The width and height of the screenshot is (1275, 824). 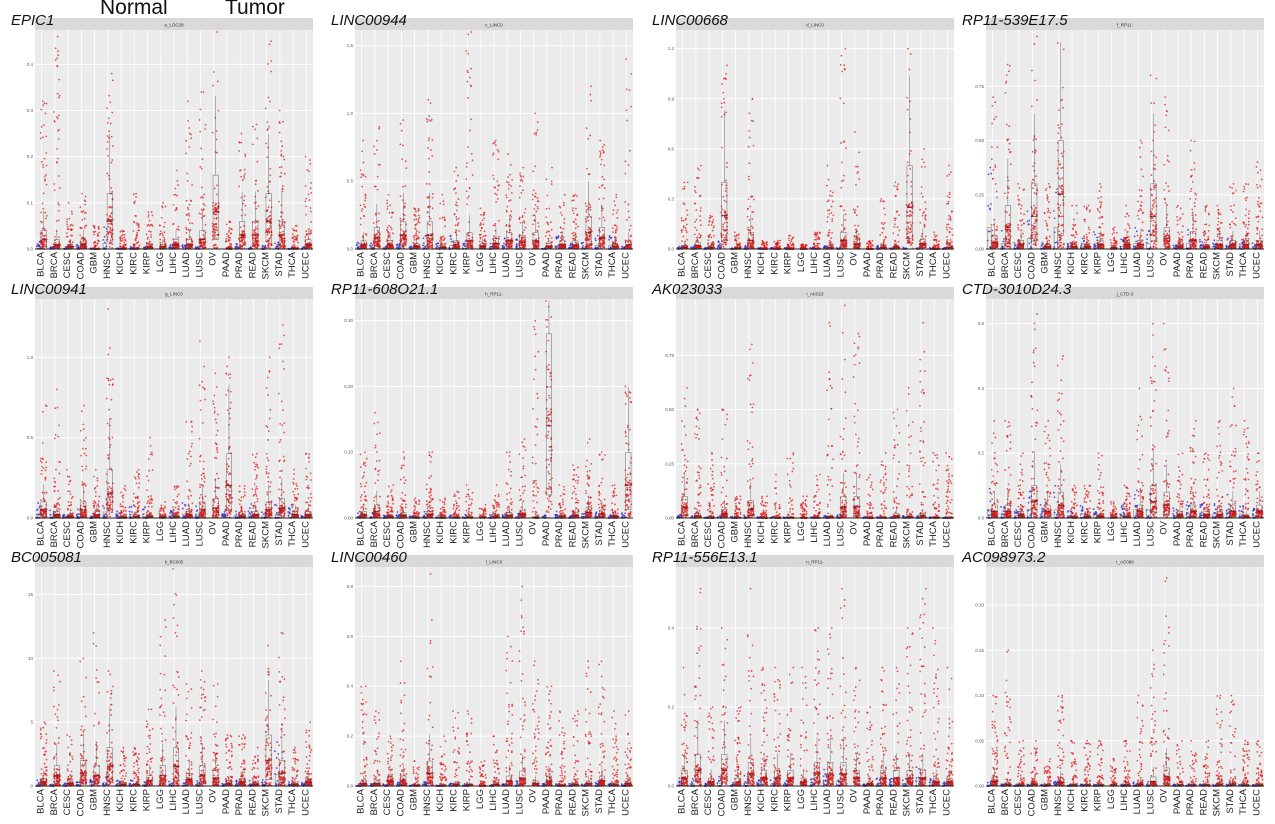 What do you see at coordinates (533, 258) in the screenshot?
I see `x-tick-label: OV` at bounding box center [533, 258].